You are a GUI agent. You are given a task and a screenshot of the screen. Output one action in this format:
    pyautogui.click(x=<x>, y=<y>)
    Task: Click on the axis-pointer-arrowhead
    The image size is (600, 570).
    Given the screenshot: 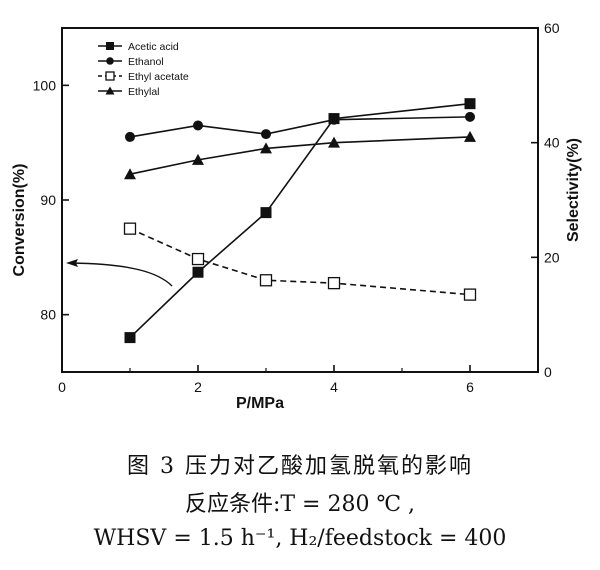 What is the action you would take?
    pyautogui.click(x=72, y=263)
    